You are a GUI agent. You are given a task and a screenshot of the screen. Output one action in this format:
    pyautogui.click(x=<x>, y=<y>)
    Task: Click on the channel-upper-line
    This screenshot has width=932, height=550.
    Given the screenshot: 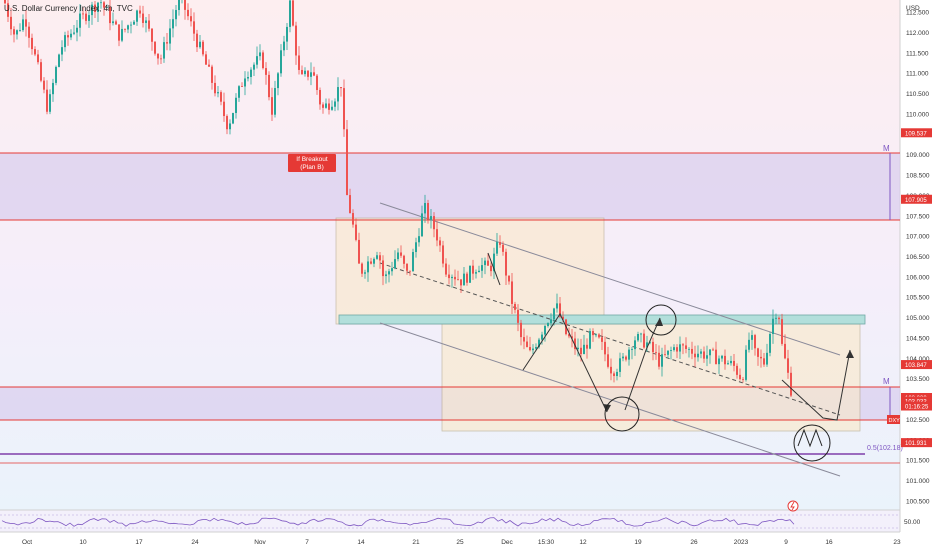 What is the action you would take?
    pyautogui.click(x=610, y=279)
    